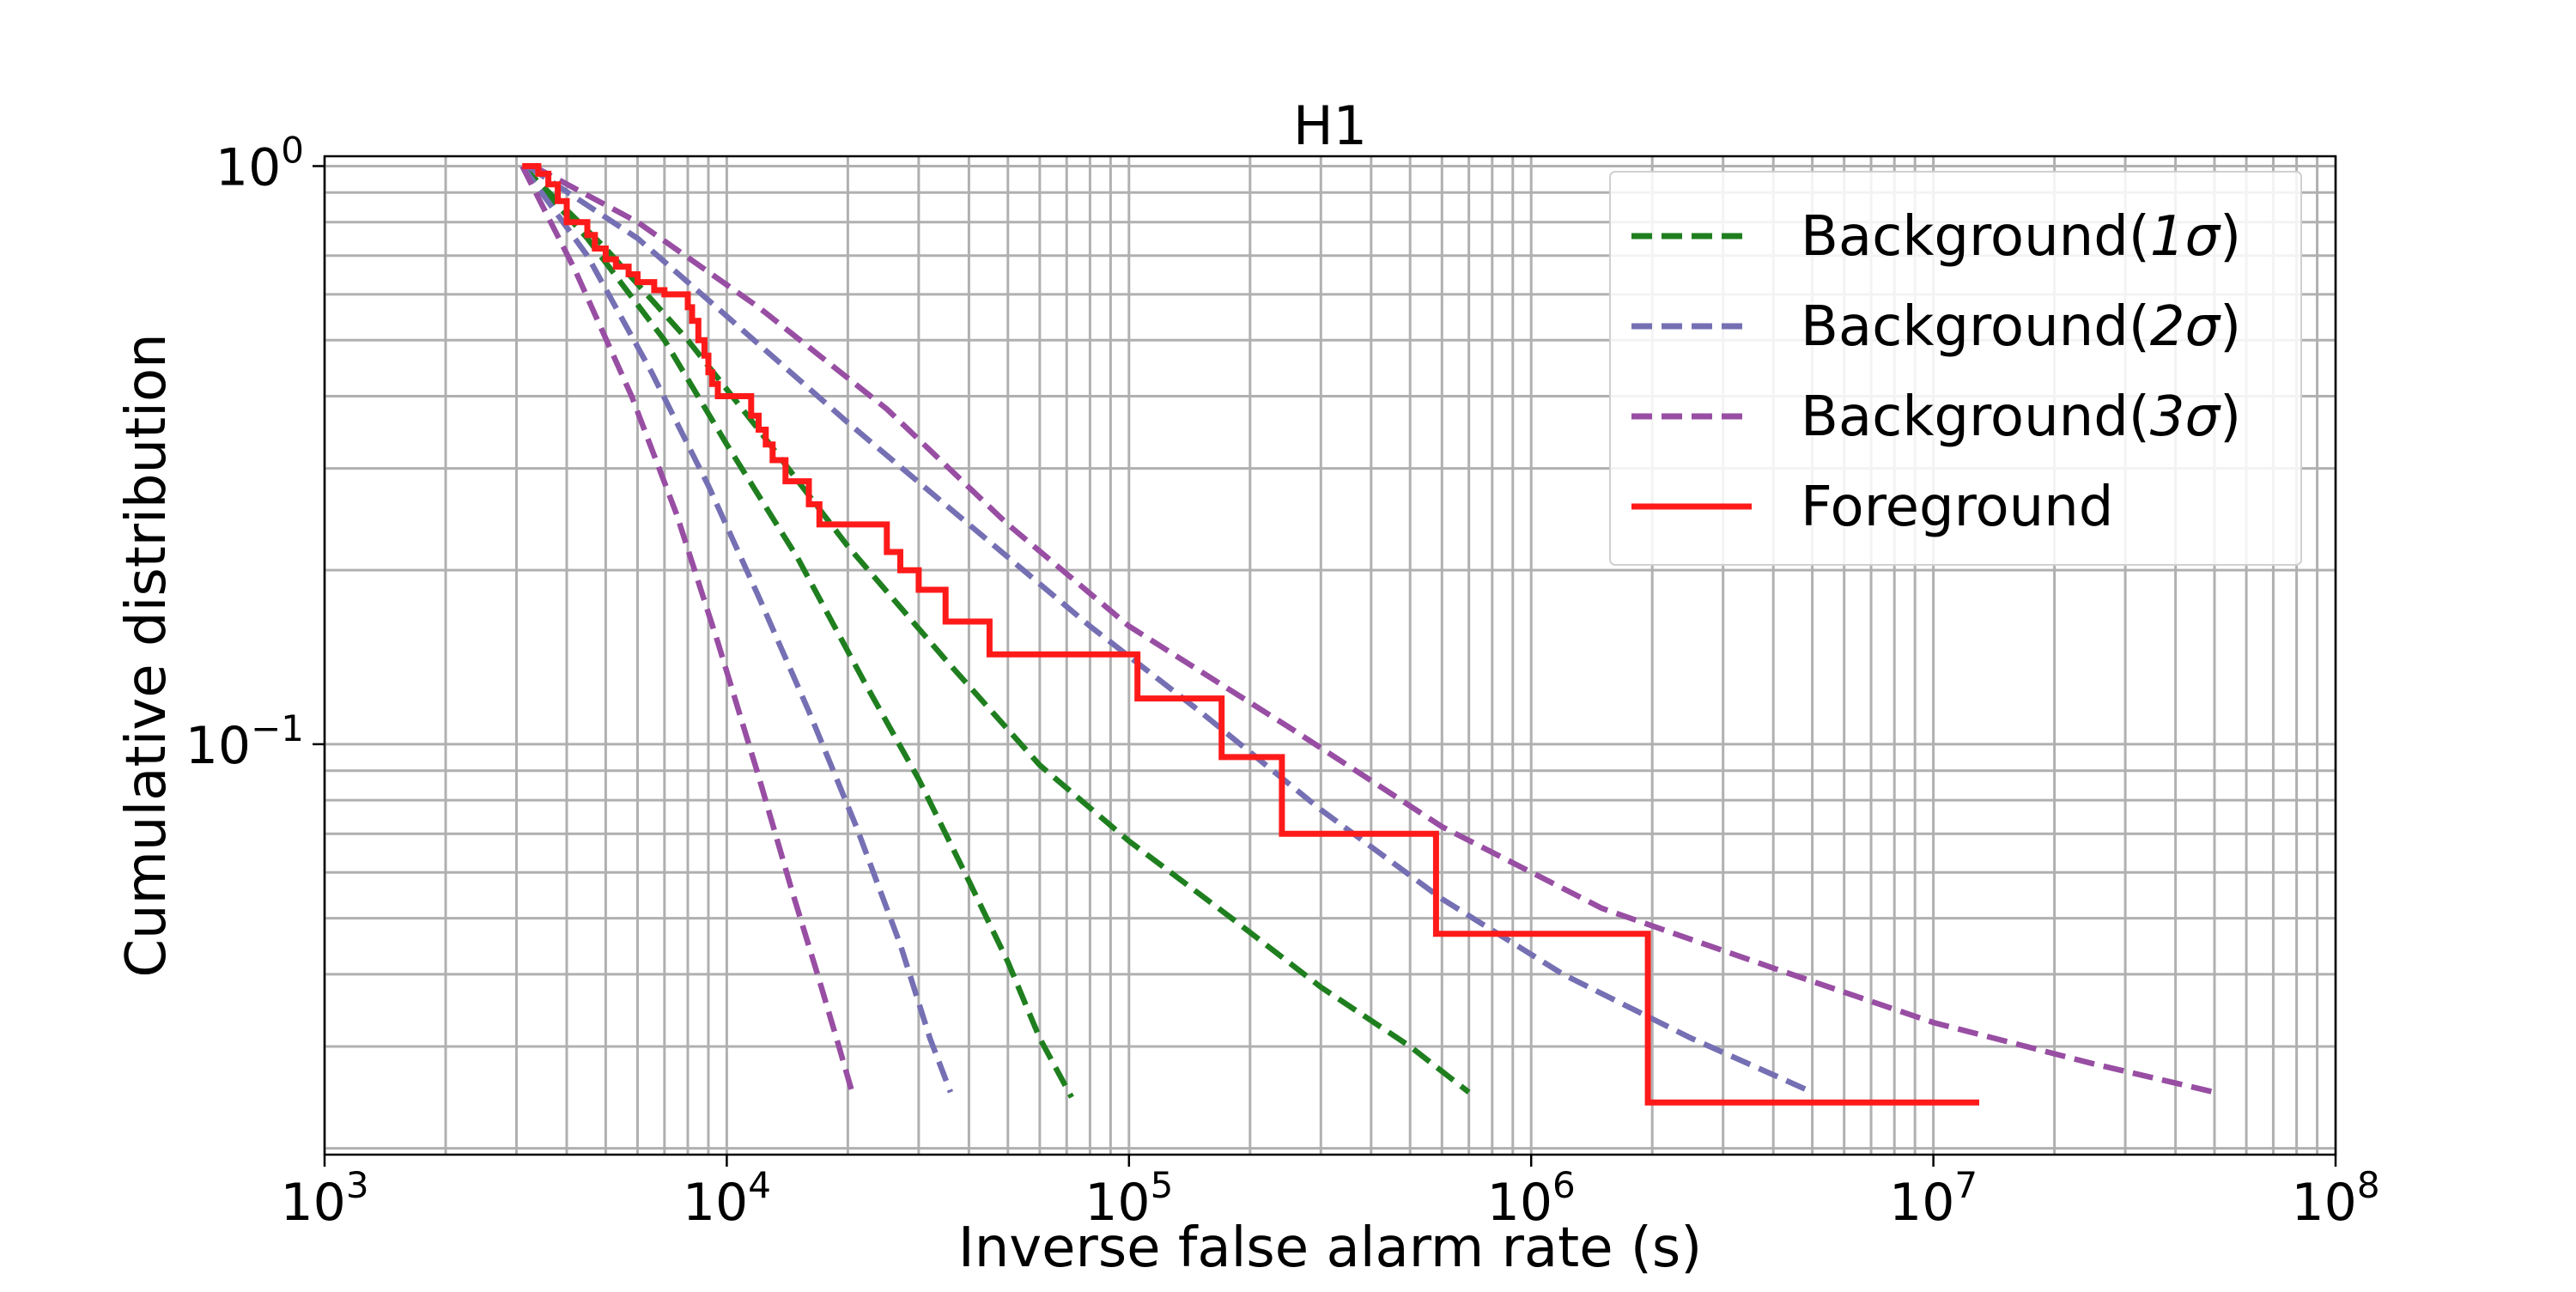 The height and width of the screenshot is (1292, 2576). What do you see at coordinates (357, 1185) in the screenshot?
I see `x-tick-exponent: 3` at bounding box center [357, 1185].